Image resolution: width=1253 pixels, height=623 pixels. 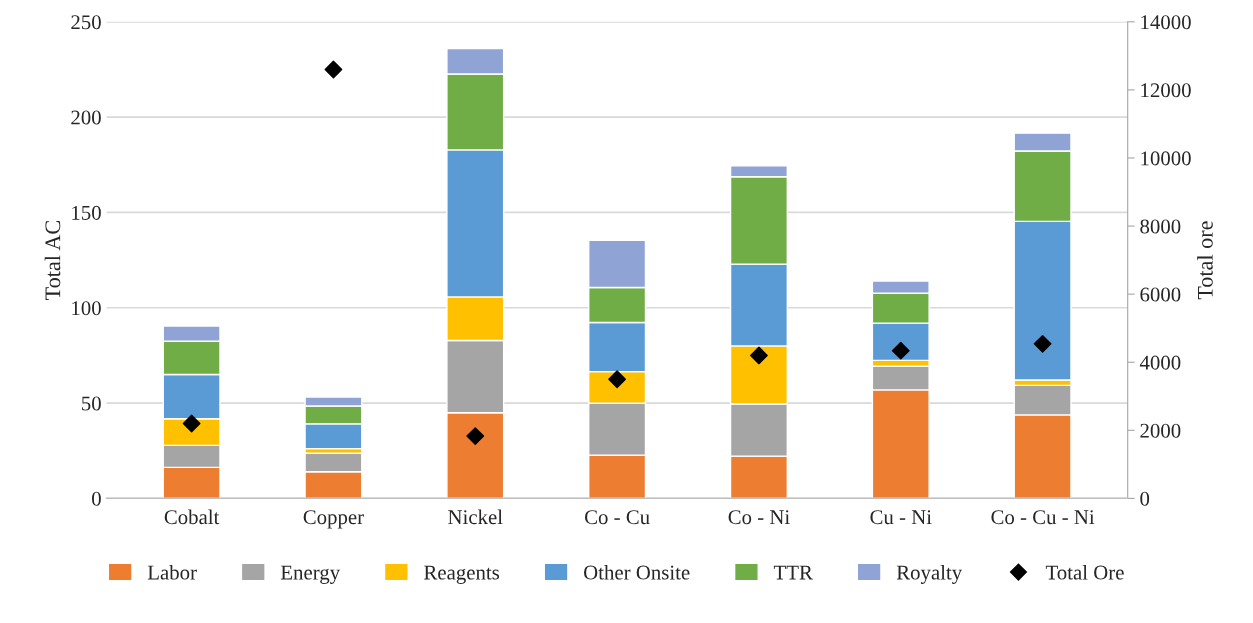 I want to click on y-tick-label: 50, so click(x=91, y=403).